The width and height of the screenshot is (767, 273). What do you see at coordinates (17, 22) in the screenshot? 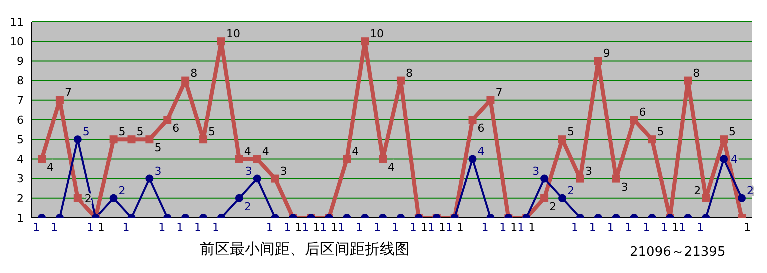
I see `y-tick-label: 11` at bounding box center [17, 22].